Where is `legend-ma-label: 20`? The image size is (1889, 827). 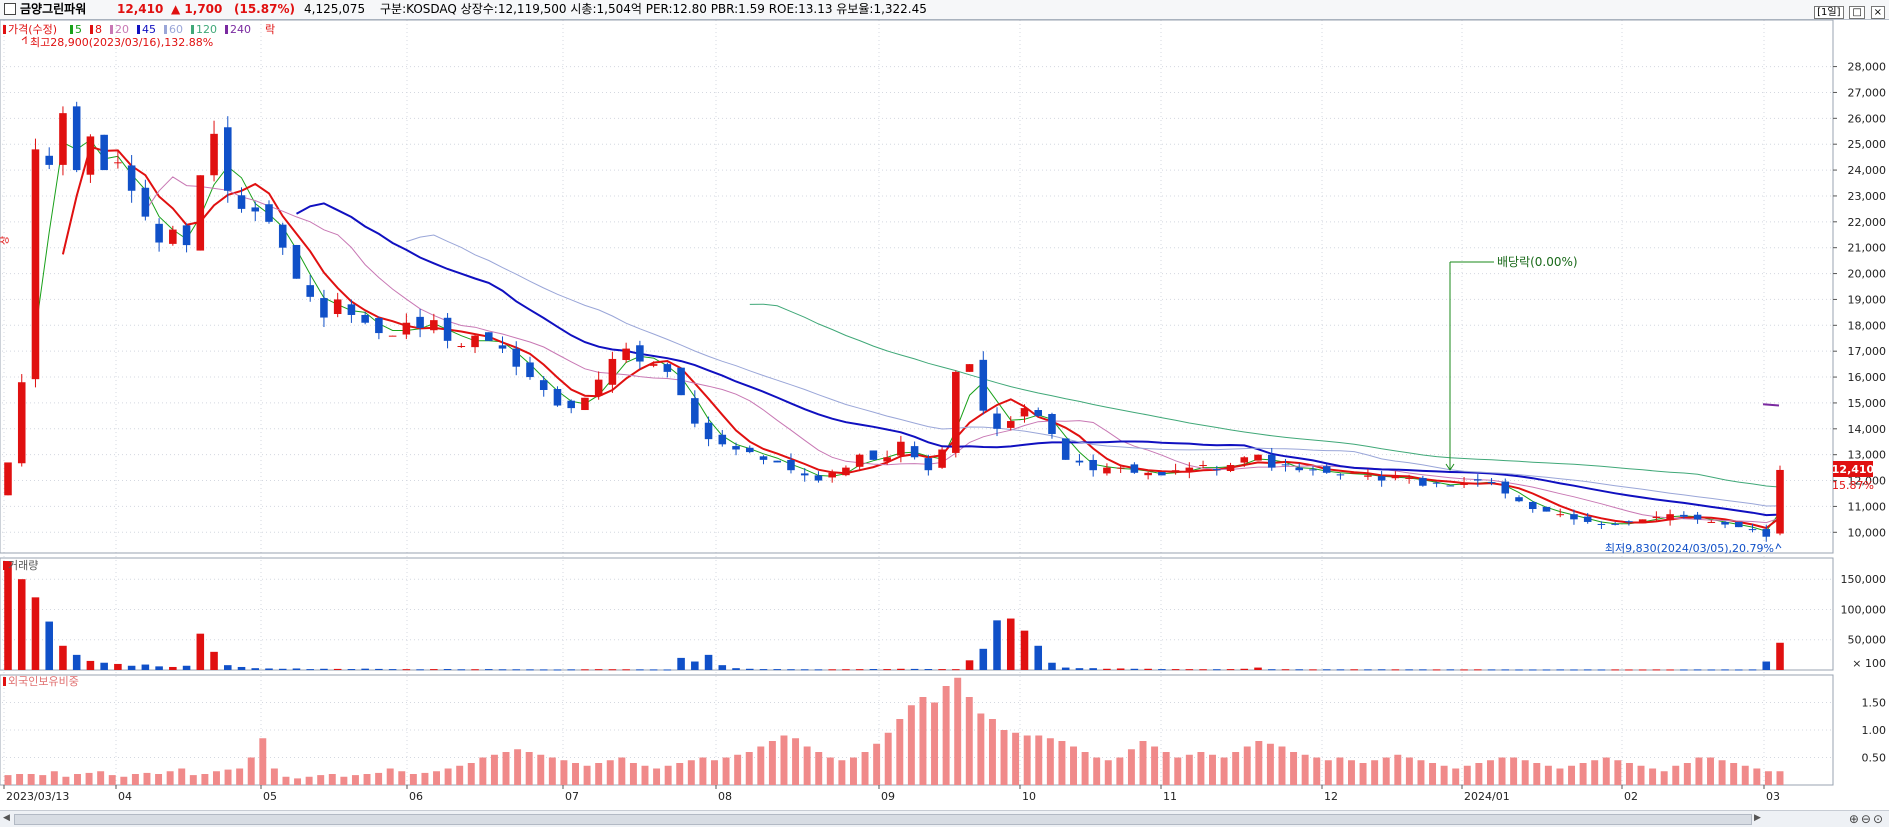 legend-ma-label: 20 is located at coordinates (122, 29).